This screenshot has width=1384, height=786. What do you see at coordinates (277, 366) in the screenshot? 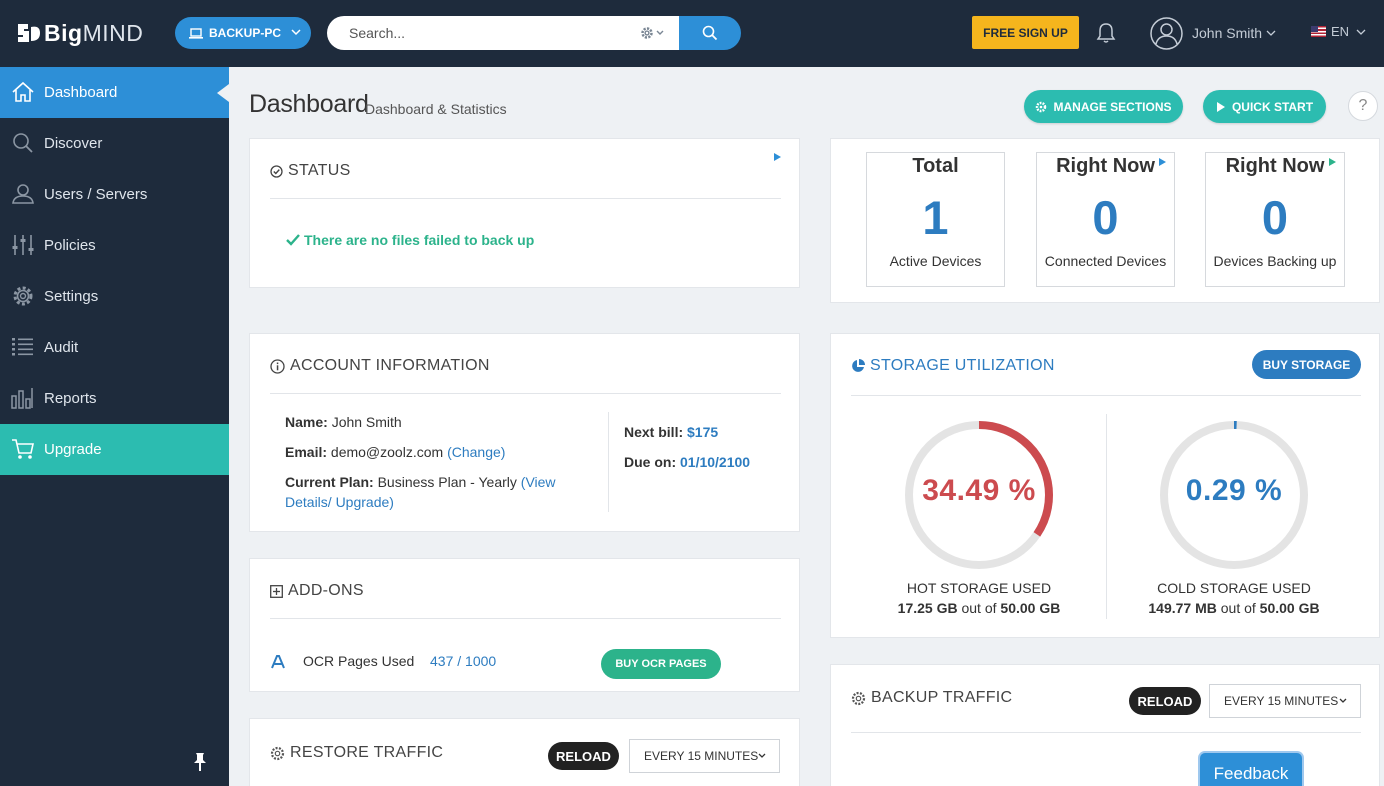
I see `info-icon` at bounding box center [277, 366].